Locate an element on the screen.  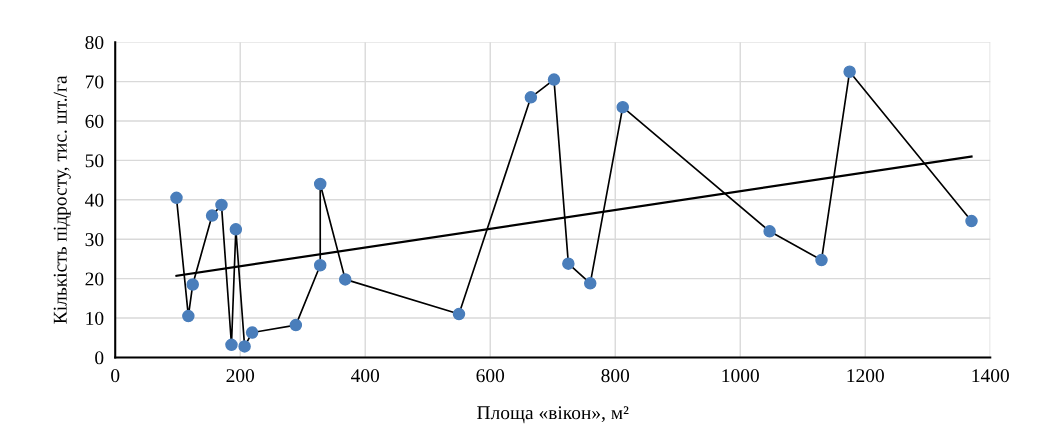
x-tick-label: 1000 is located at coordinates (740, 376).